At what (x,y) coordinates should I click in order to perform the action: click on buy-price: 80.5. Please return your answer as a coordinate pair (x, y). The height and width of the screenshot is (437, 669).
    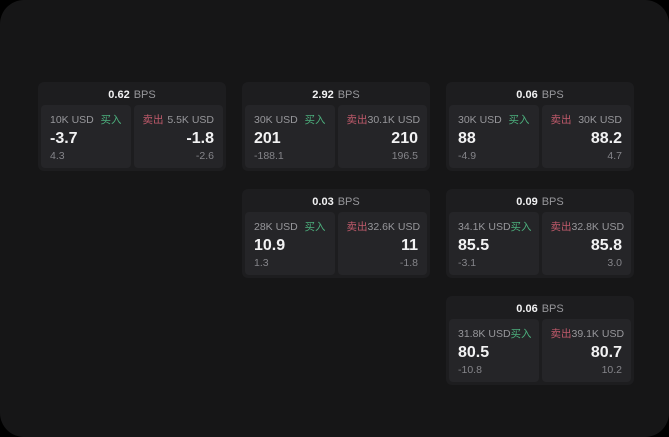
    Looking at the image, I should click on (474, 352).